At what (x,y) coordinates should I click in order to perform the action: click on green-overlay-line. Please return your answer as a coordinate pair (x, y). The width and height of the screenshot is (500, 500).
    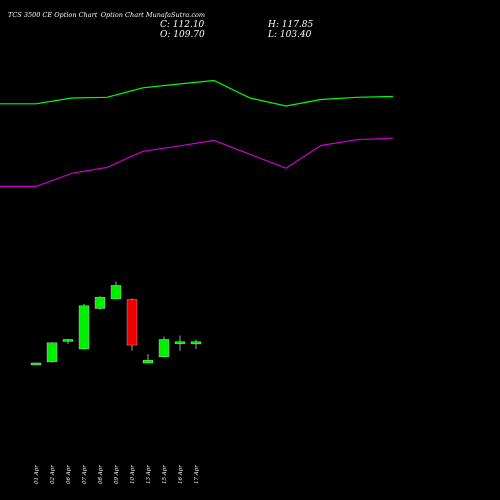
    Looking at the image, I should click on (197, 93).